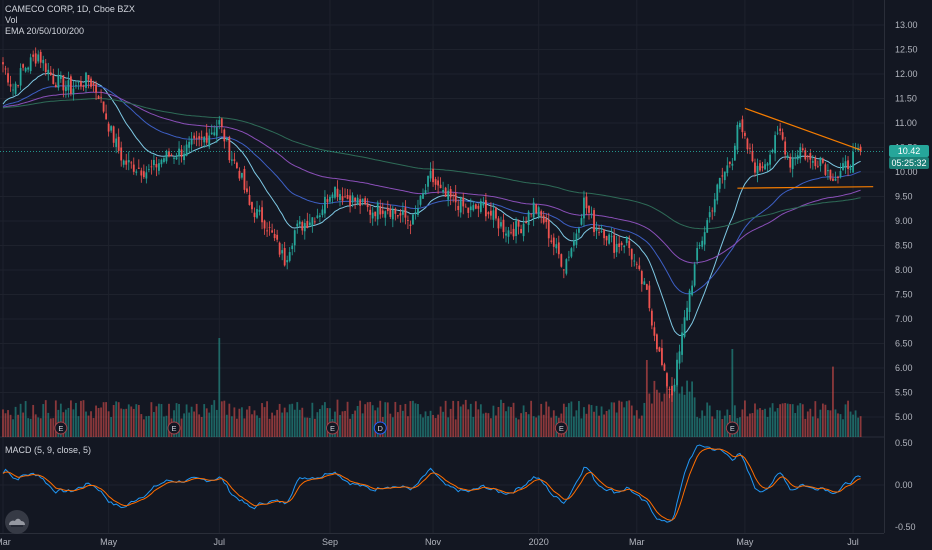 This screenshot has height=550, width=932. Describe the element at coordinates (48, 450) in the screenshot. I see `legend-macd: MACD (5, 9, close, 5)` at that location.